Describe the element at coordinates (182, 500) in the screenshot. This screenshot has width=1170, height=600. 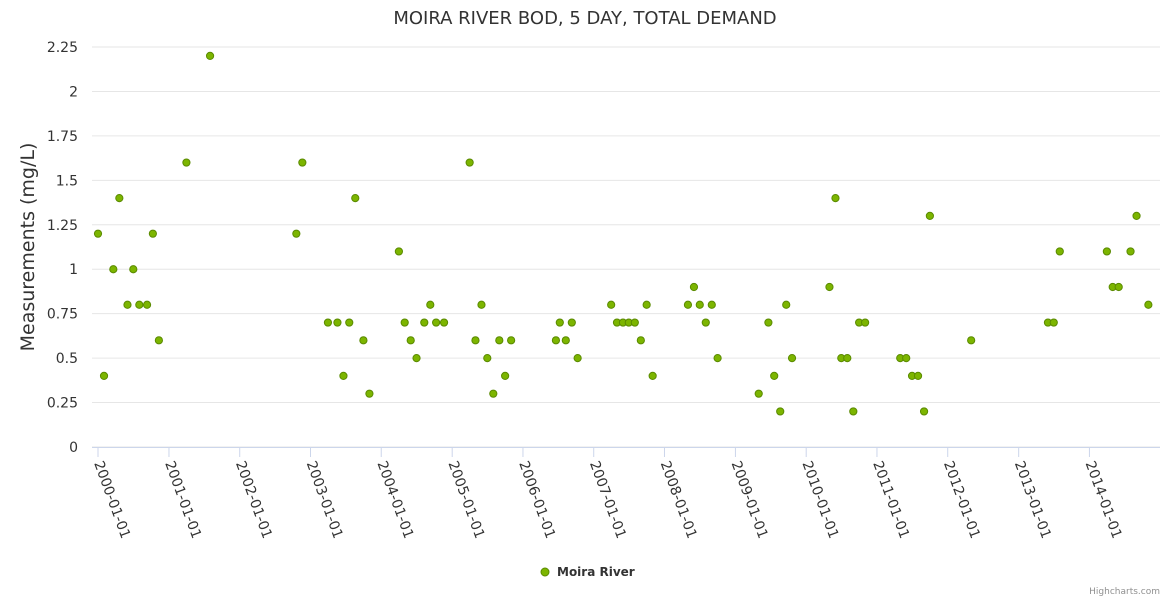
I see `x-tick-label-1: 2001-01-01` at that location.